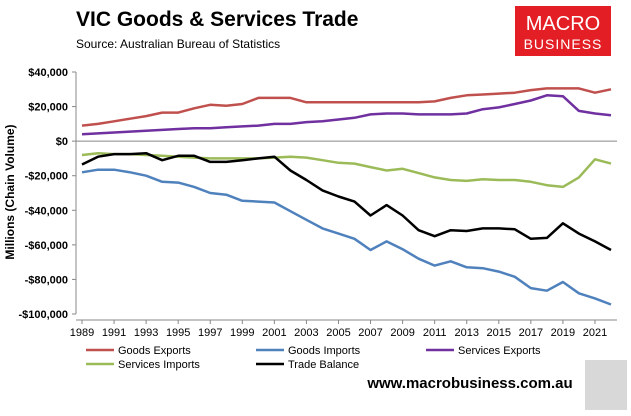  I want to click on y-tick-label: -$80,000, so click(46, 280).